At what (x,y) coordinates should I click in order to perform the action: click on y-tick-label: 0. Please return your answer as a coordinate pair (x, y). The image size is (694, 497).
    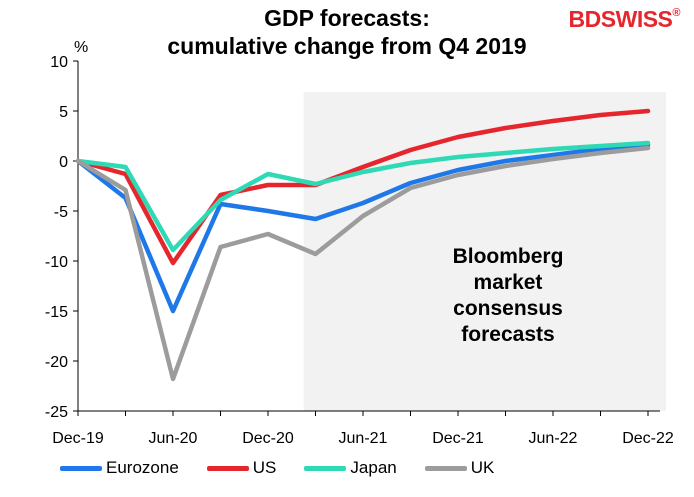
    Looking at the image, I should click on (63, 162).